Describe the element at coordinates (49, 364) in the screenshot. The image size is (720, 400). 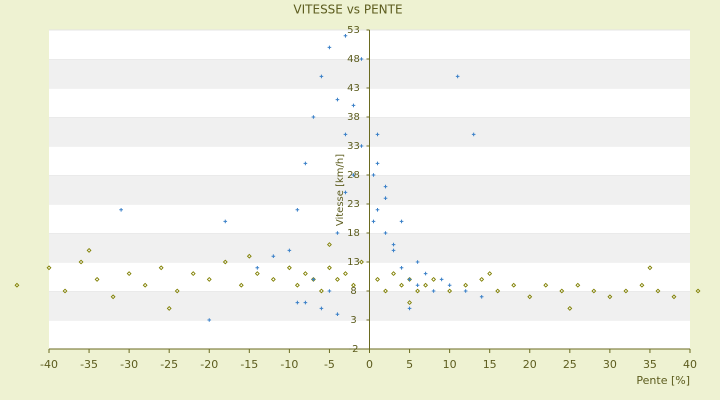
I see `x-tick-label: -40` at that location.